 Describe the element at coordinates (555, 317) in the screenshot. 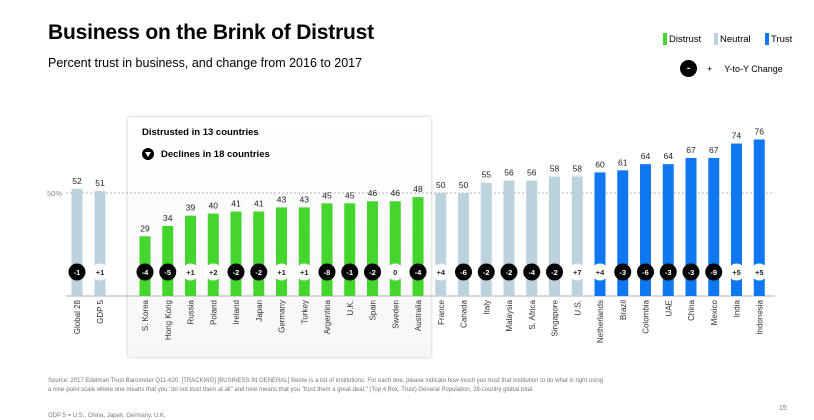

I see `category-label: Singapore` at that location.